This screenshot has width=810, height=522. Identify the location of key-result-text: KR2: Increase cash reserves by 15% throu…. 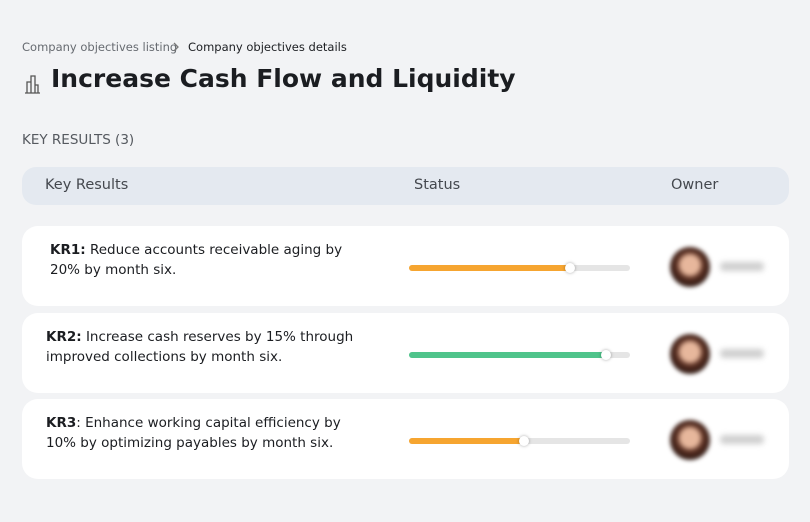
(206, 347).